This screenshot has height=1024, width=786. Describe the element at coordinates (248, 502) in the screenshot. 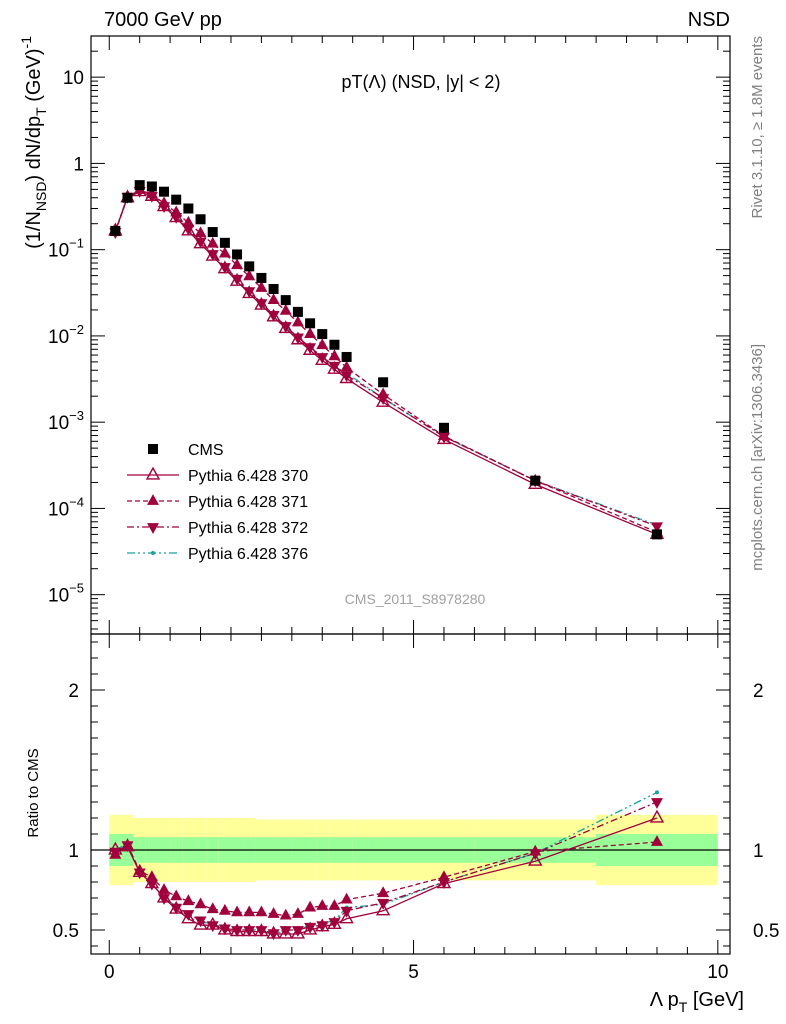

I see `legend-entry-label: Pythia 6.428 371` at that location.